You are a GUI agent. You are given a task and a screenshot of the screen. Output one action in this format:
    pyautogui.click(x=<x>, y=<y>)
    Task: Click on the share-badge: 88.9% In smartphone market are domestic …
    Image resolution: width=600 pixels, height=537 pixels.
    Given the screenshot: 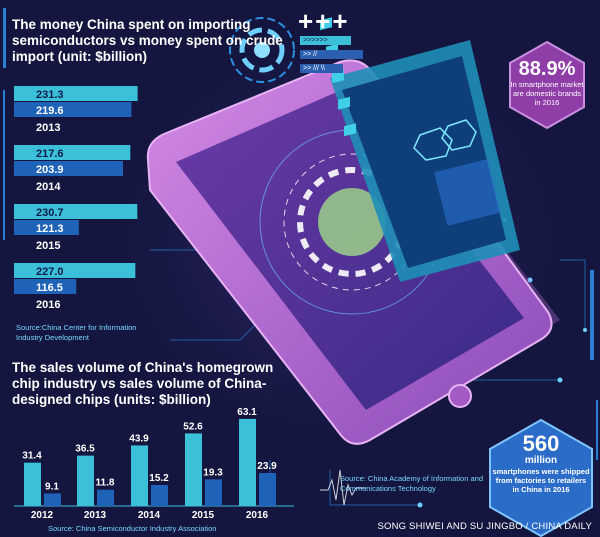 What is the action you would take?
    pyautogui.click(x=547, y=82)
    